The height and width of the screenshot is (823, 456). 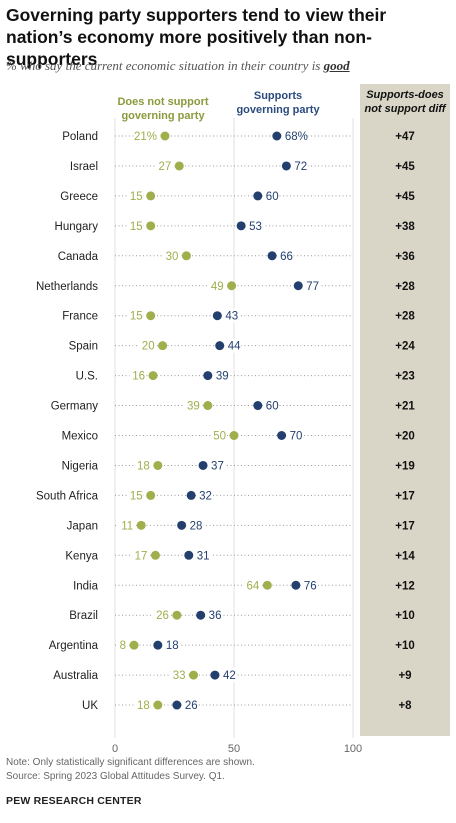 I want to click on value-label-not-support: 21%, so click(x=145, y=137).